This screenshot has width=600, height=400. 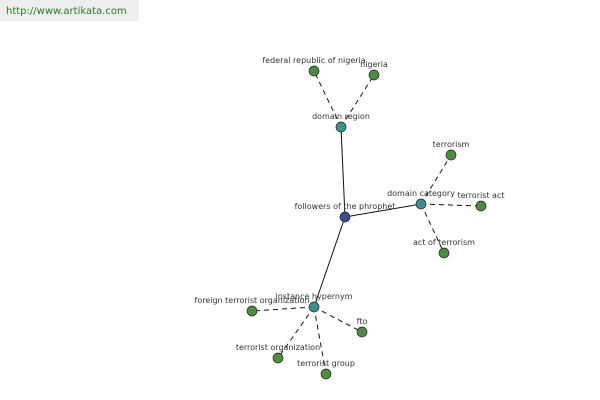 What do you see at coordinates (252, 300) in the screenshot?
I see `node-label: foreign terrorist organization` at bounding box center [252, 300].